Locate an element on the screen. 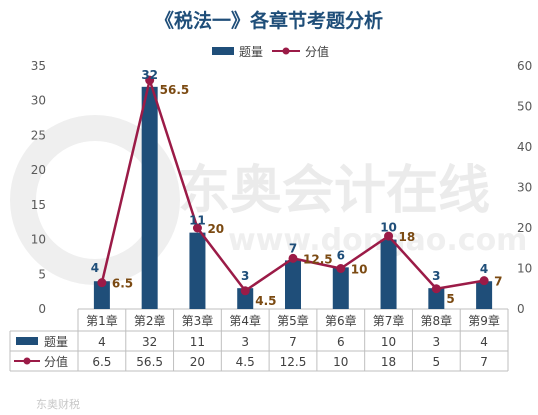 The width and height of the screenshot is (538, 415). line-value-label: 4.5 is located at coordinates (265, 301).